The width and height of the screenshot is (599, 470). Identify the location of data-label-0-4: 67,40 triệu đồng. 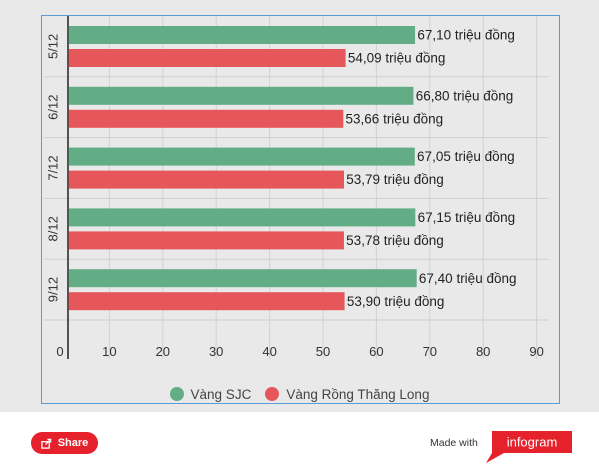
(468, 278).